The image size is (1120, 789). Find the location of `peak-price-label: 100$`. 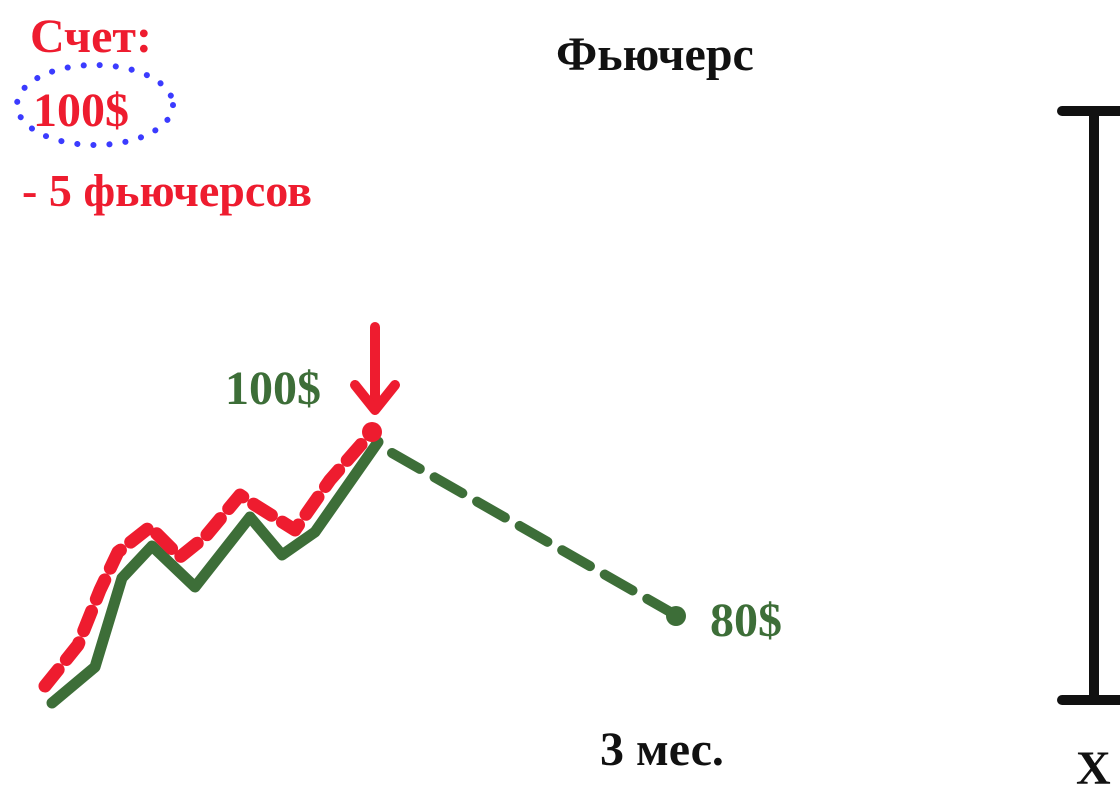

peak-price-label: 100$ is located at coordinates (273, 388).